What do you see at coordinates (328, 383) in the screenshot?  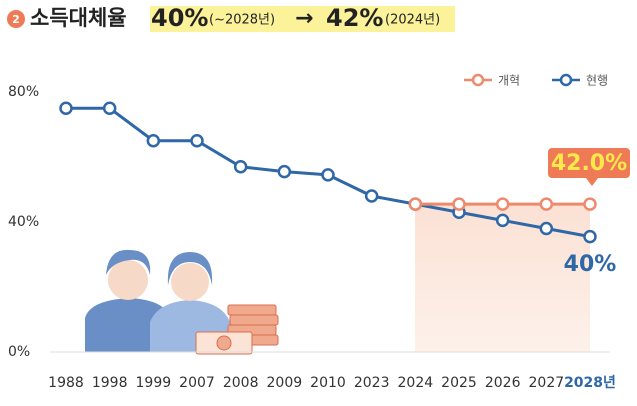 I see `x-tick-label: 2010` at bounding box center [328, 383].